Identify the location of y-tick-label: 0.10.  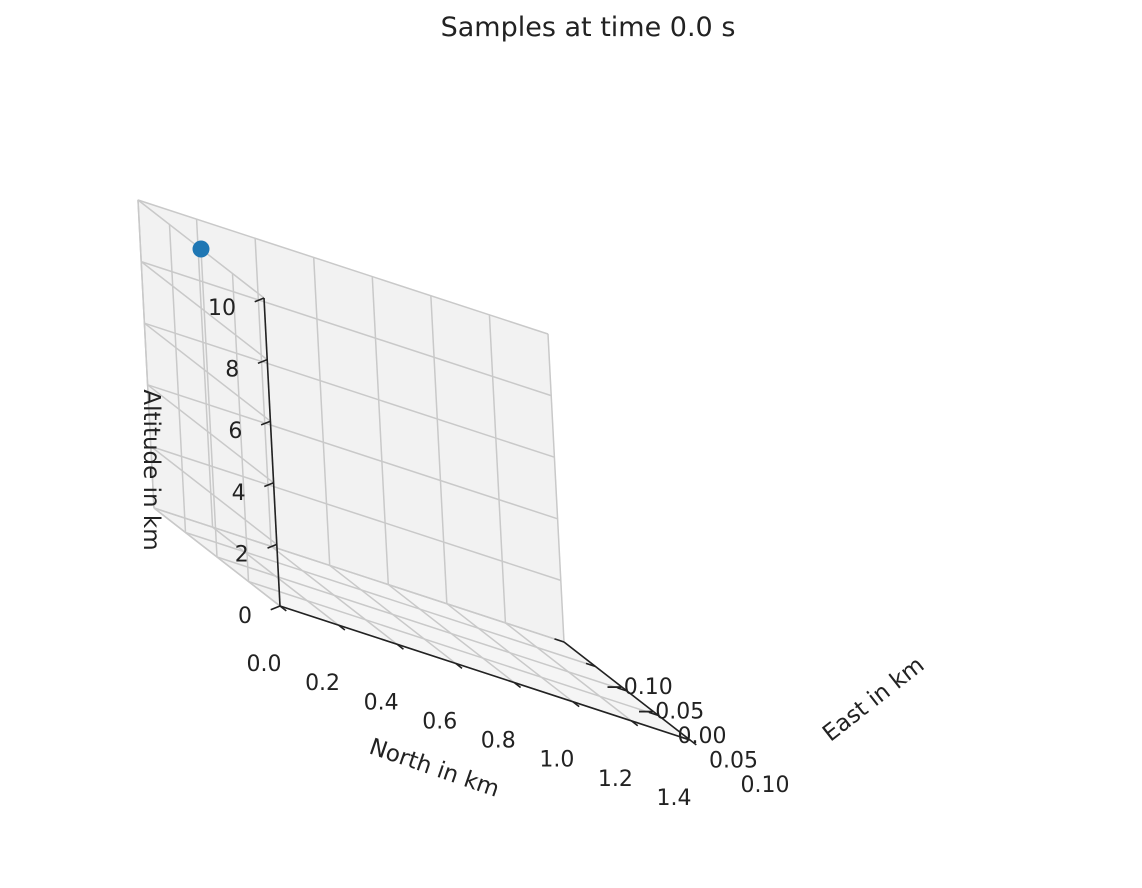
(765, 785).